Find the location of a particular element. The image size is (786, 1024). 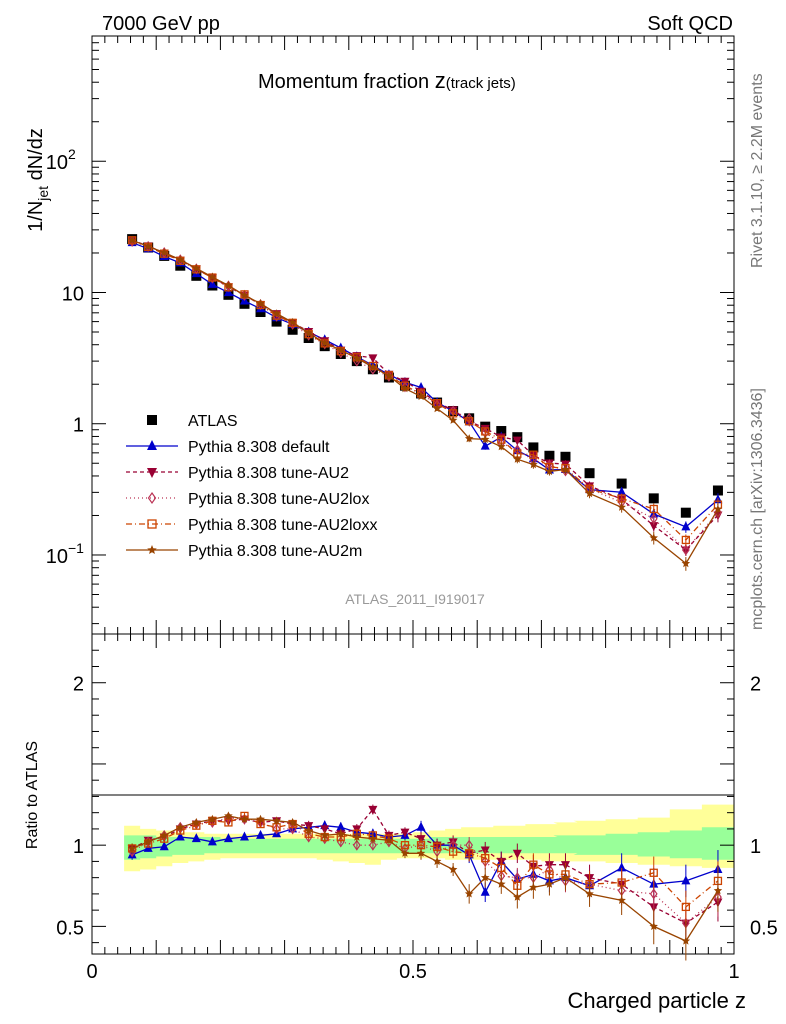

rivet-side-label: Rivet 3.1.10, ≥ 2.2M events is located at coordinates (757, 170).